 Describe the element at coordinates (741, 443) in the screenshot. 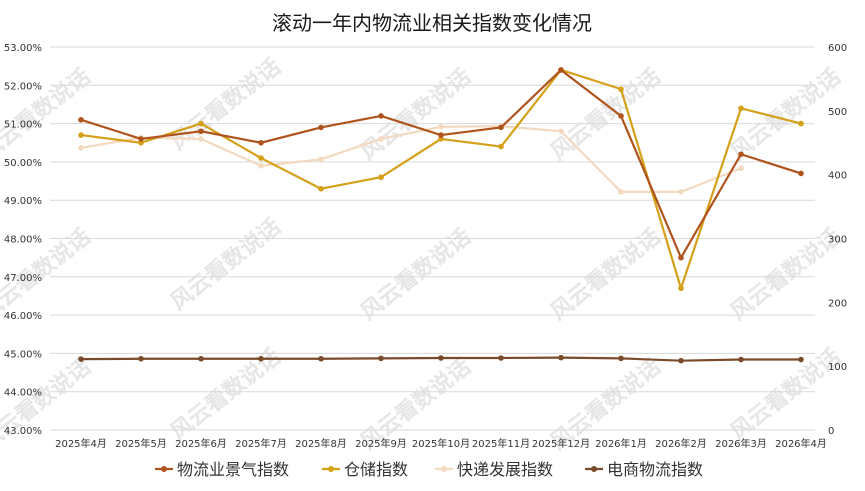

I see `x-tick-label: 2026年3月` at that location.